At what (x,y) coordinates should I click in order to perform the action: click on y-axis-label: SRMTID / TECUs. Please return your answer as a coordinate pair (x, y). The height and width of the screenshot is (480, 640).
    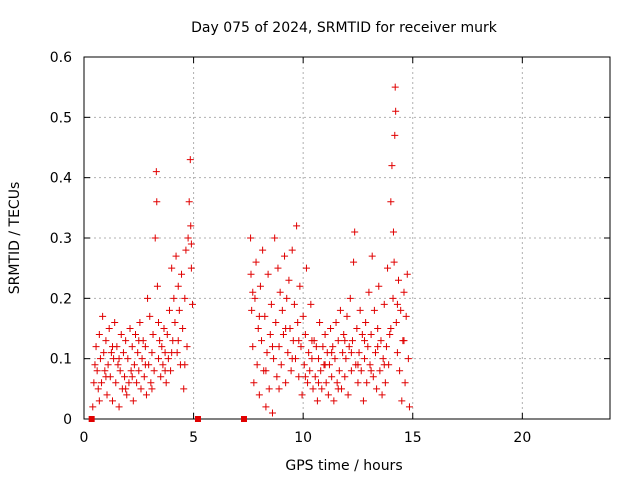
    Looking at the image, I should click on (15, 238).